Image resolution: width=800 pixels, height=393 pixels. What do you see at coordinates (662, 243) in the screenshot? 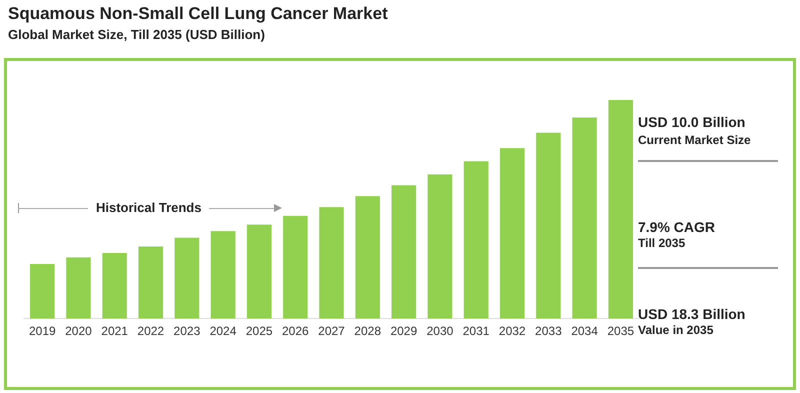
I see `annotation: Till 2035` at bounding box center [662, 243].